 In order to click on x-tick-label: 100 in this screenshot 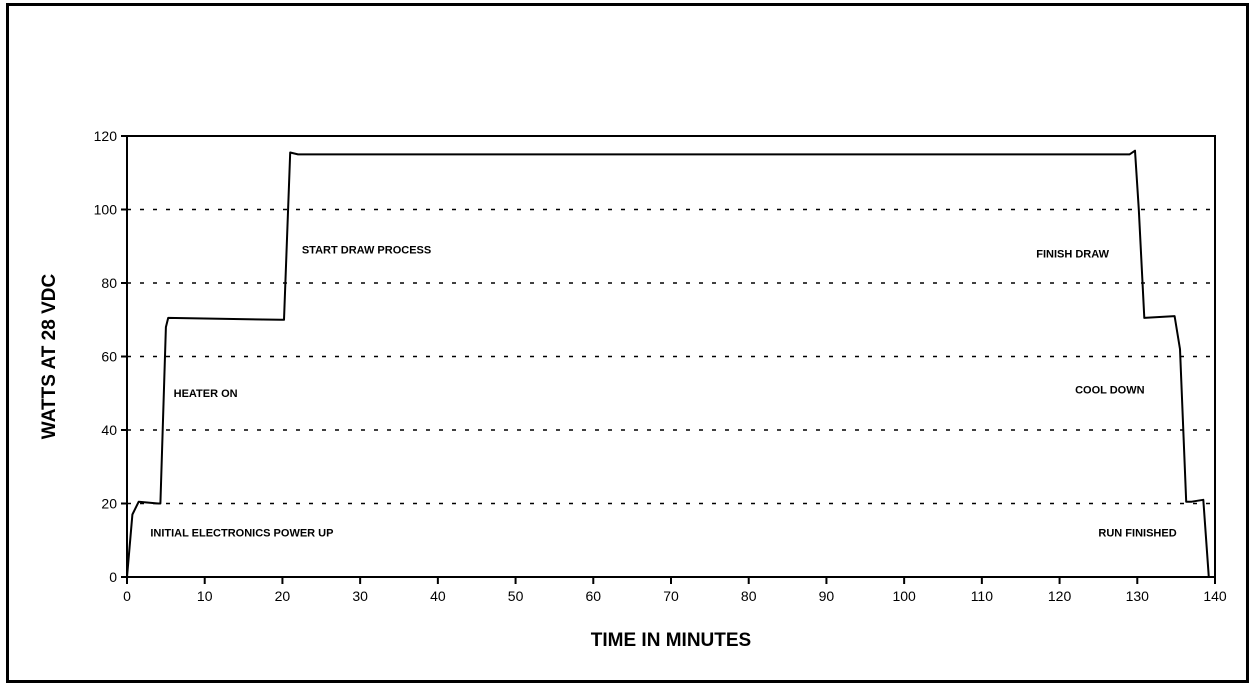, I will do `click(904, 596)`.